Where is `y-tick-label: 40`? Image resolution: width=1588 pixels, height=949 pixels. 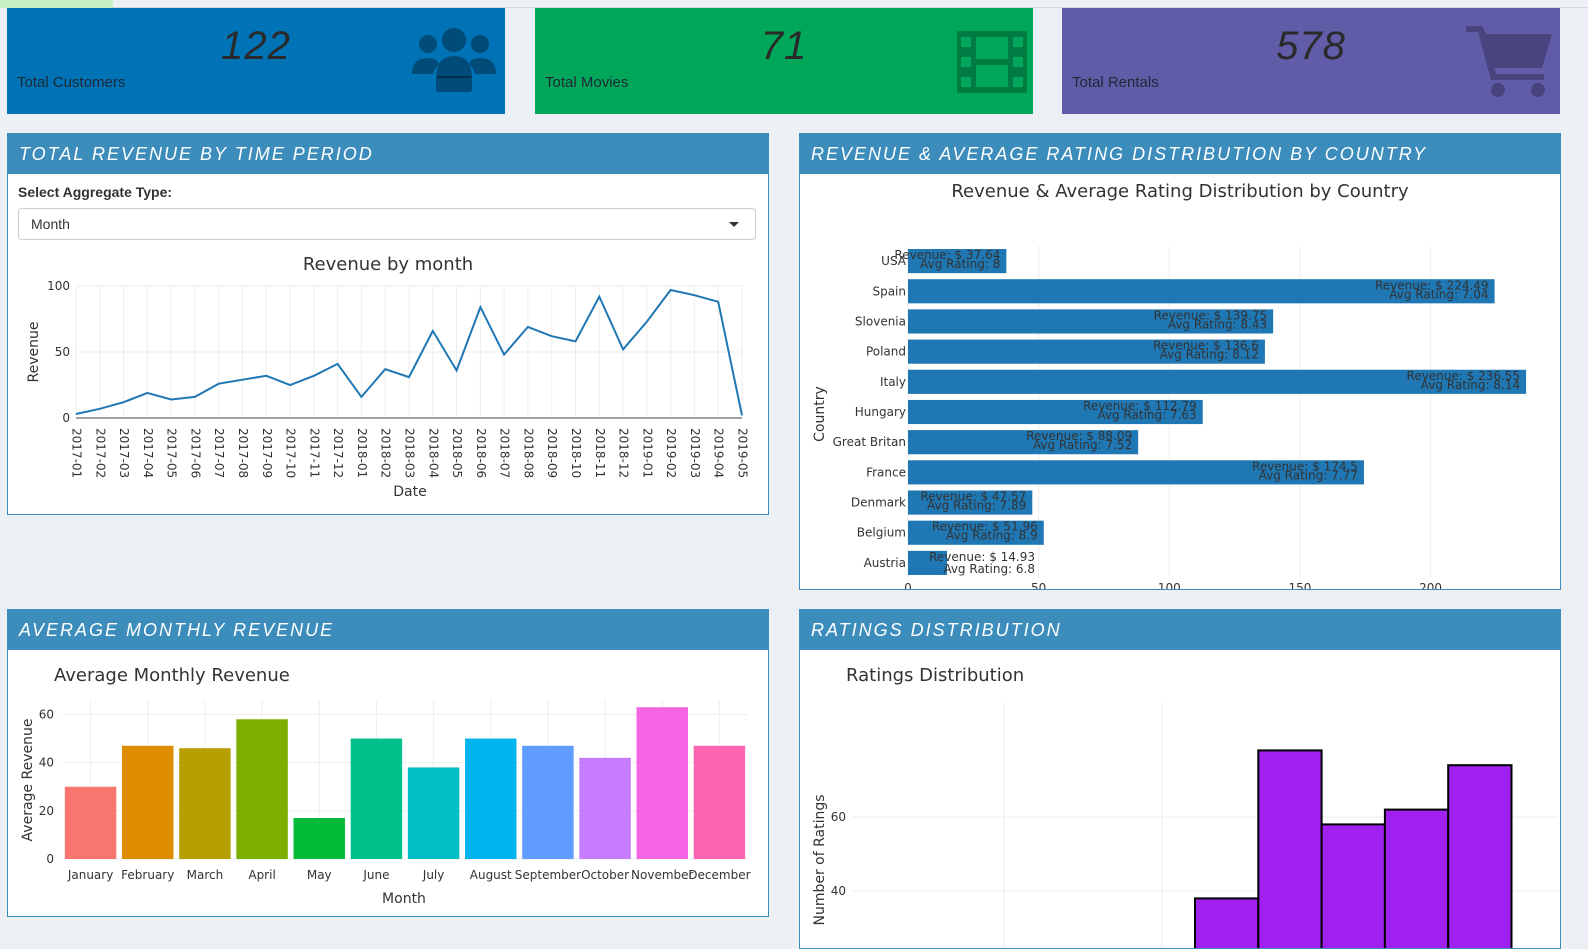
y-tick-label: 40 is located at coordinates (46, 763).